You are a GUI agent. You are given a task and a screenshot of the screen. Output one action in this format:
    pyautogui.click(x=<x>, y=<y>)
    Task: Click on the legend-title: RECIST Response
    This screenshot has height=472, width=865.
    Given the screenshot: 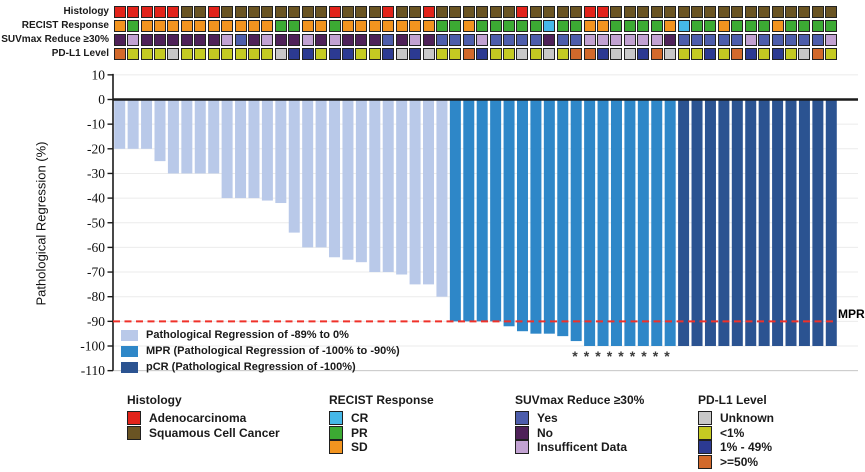 What is the action you would take?
    pyautogui.click(x=381, y=400)
    